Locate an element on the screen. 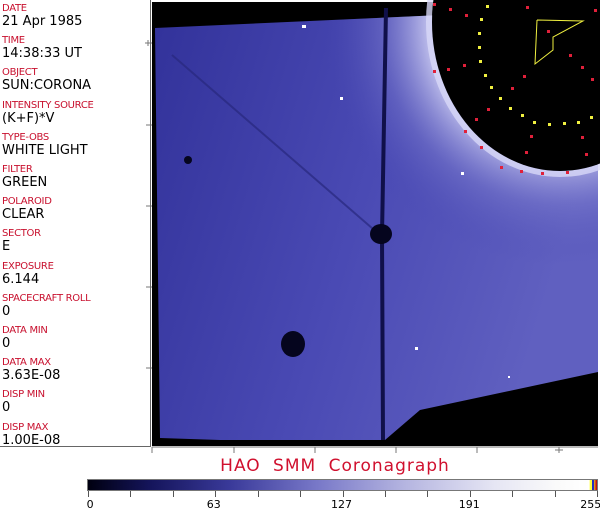  occulting-disk is located at coordinates (516, 85).